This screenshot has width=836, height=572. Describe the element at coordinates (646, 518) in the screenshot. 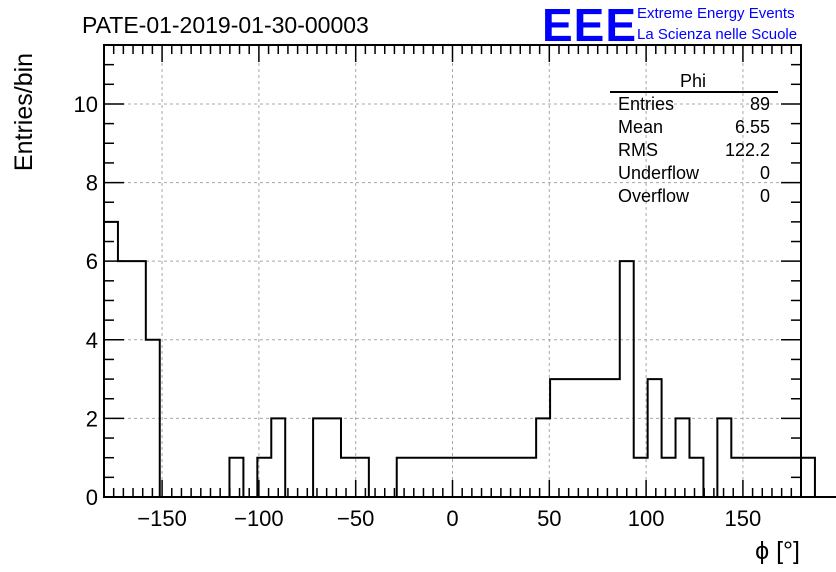

I see `x-tick-label: 100` at that location.